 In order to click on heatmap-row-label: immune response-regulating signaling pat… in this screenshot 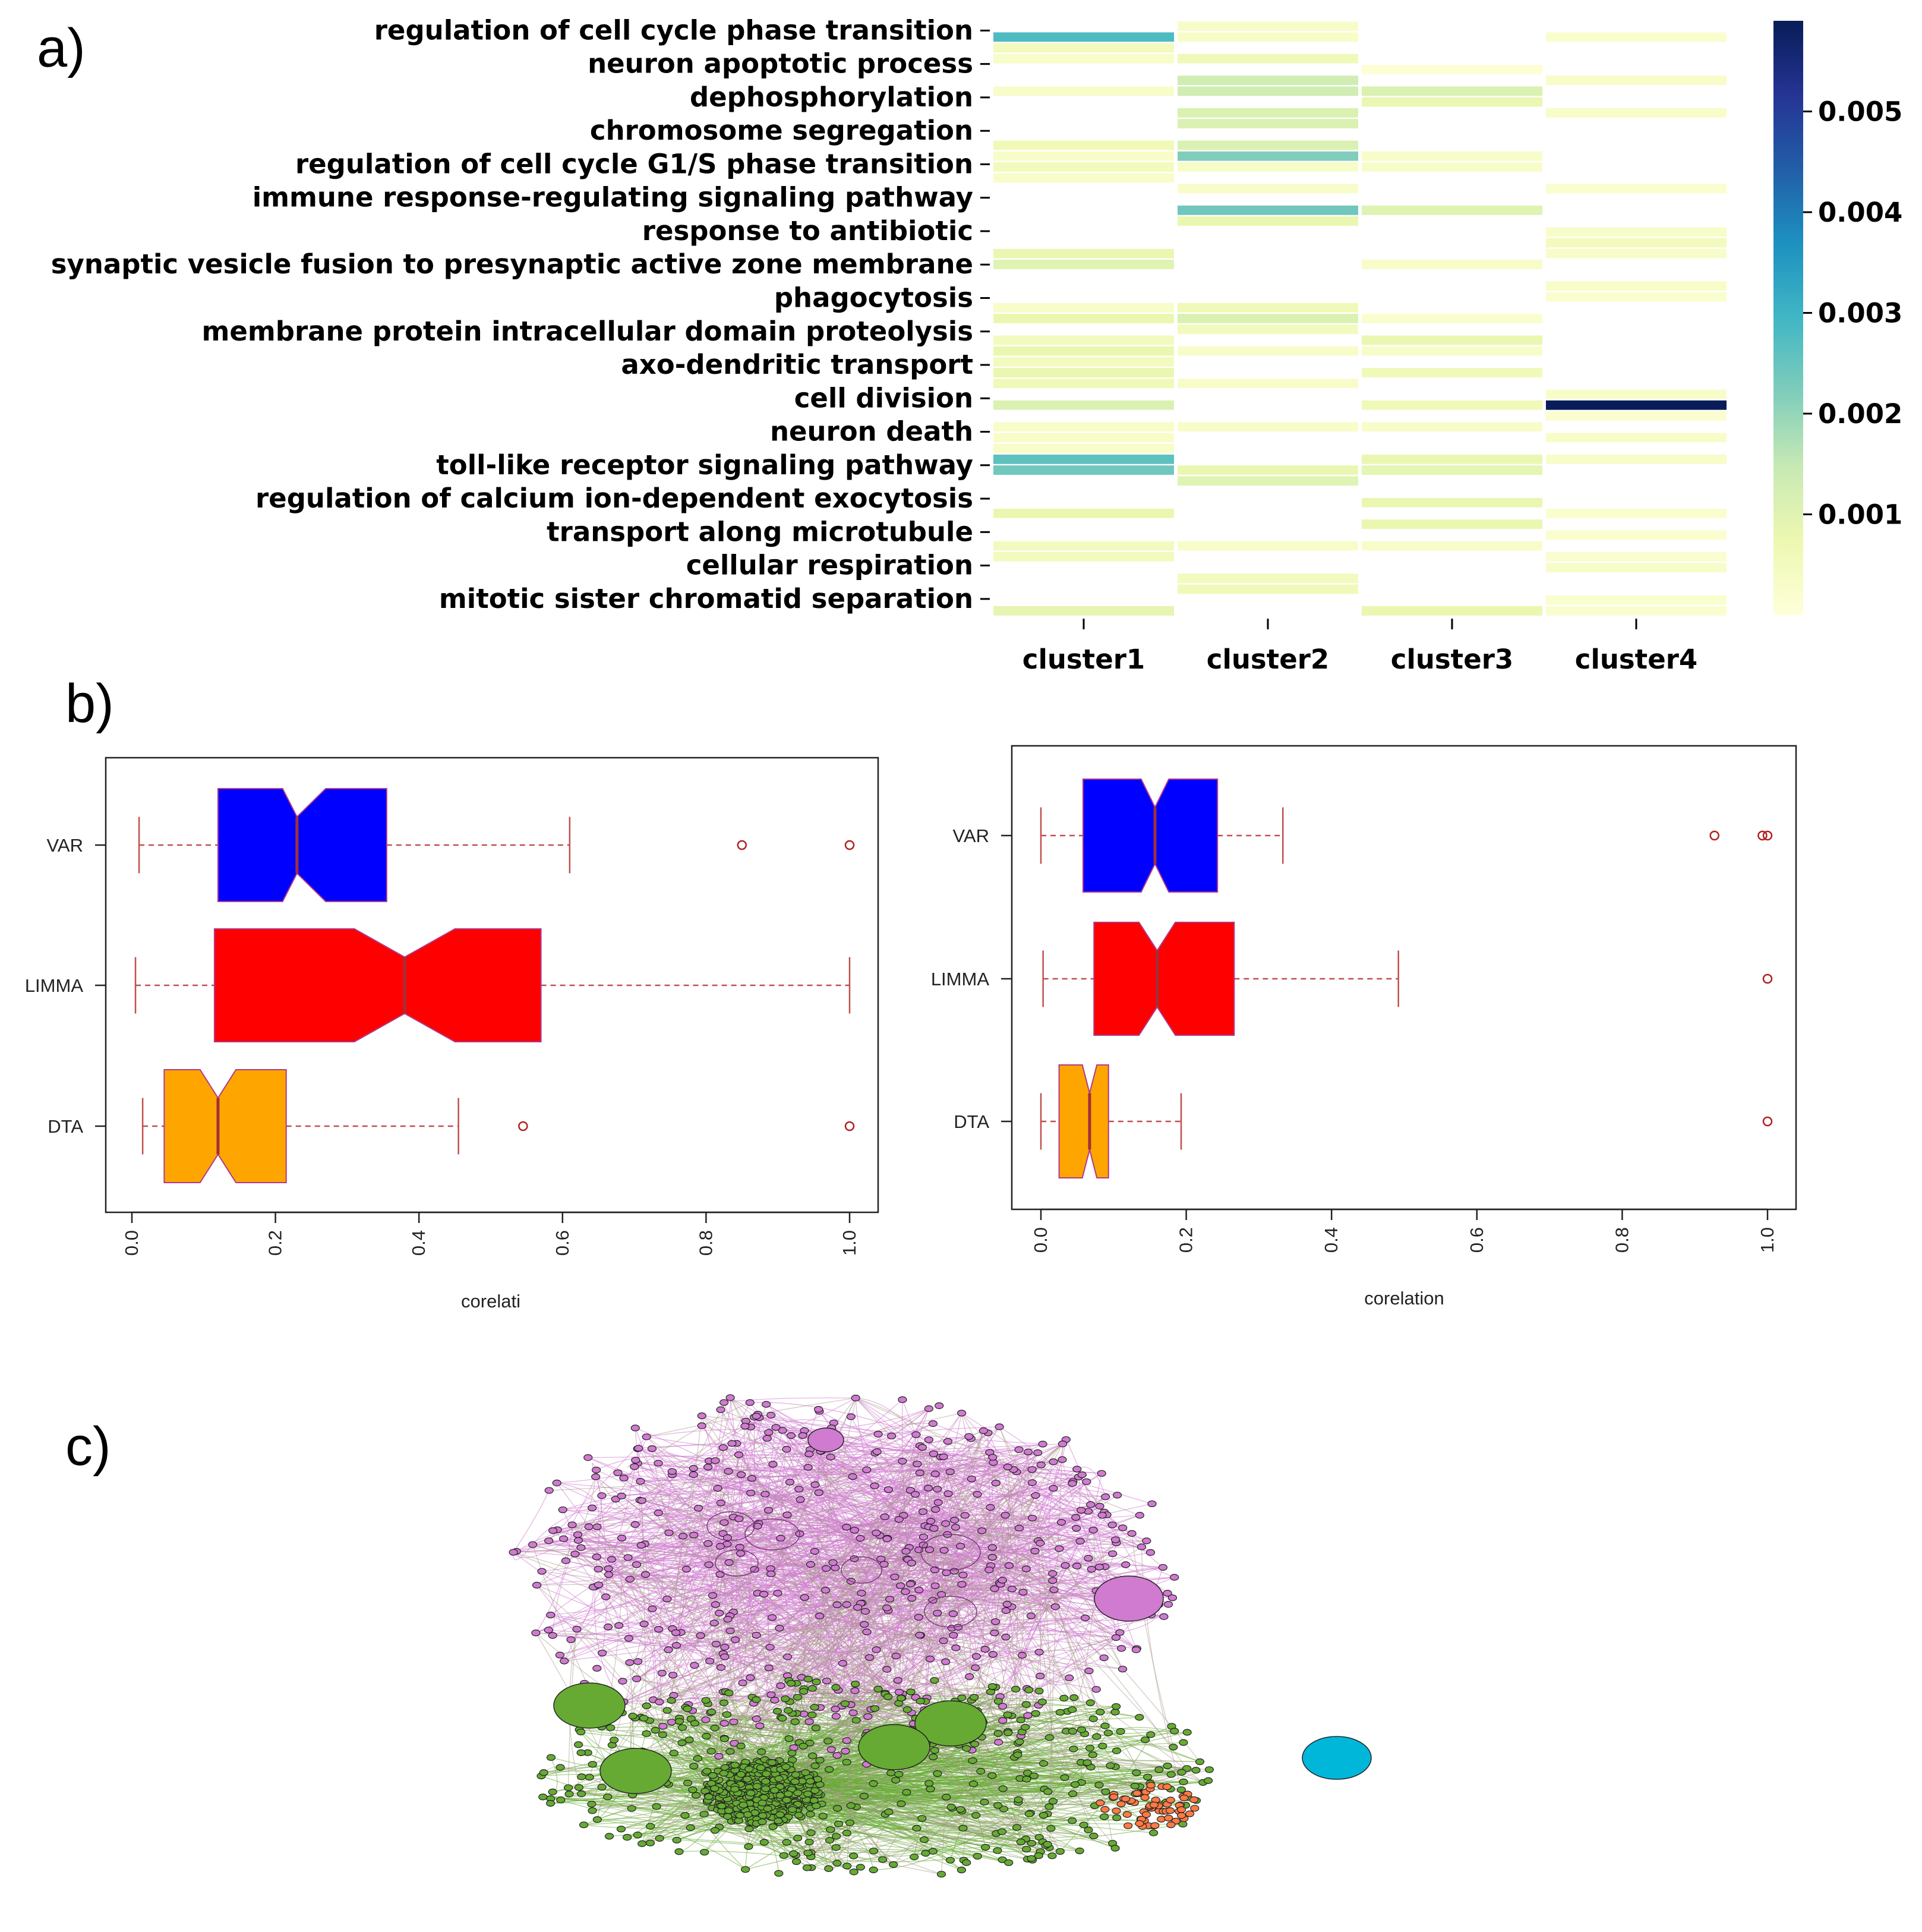, I will do `click(613, 197)`.